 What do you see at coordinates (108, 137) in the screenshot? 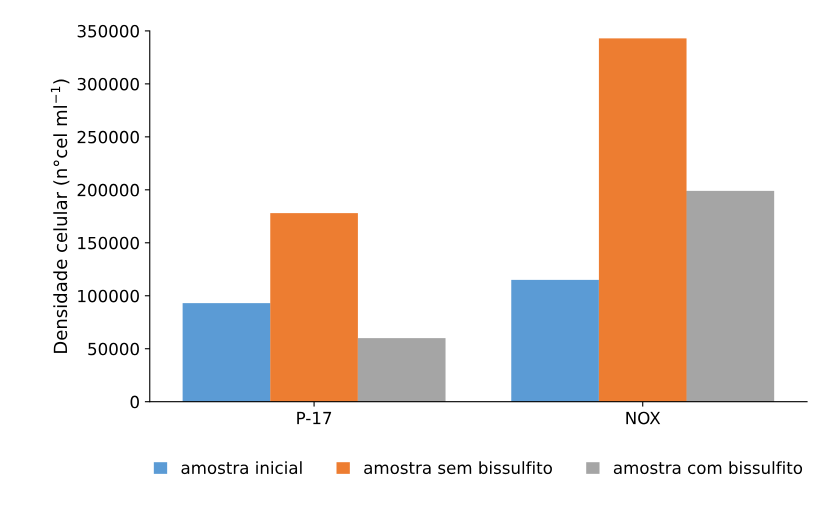
I see `y-tick-label: 250000` at bounding box center [108, 137].